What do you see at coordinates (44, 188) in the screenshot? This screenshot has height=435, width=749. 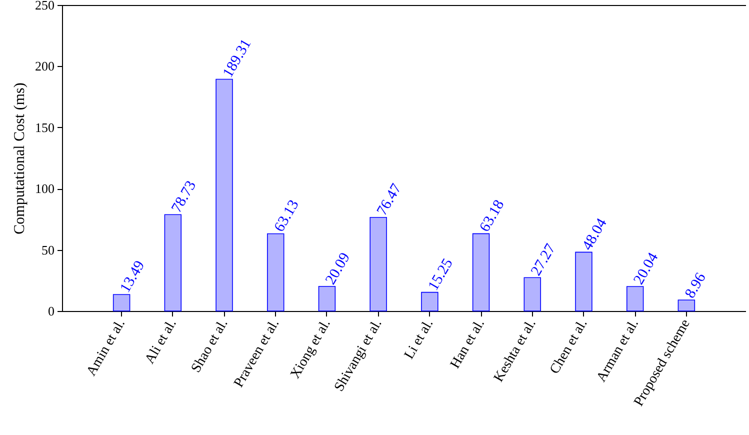 I see `y-tick-label: 100` at bounding box center [44, 188].